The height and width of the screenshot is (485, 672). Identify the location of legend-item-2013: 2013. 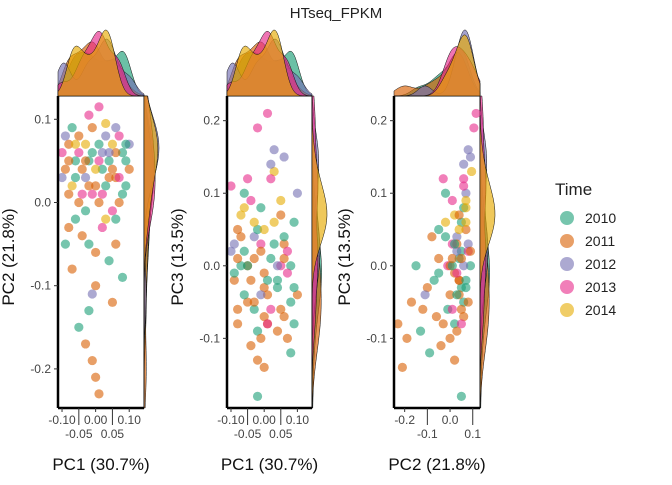
(588, 287).